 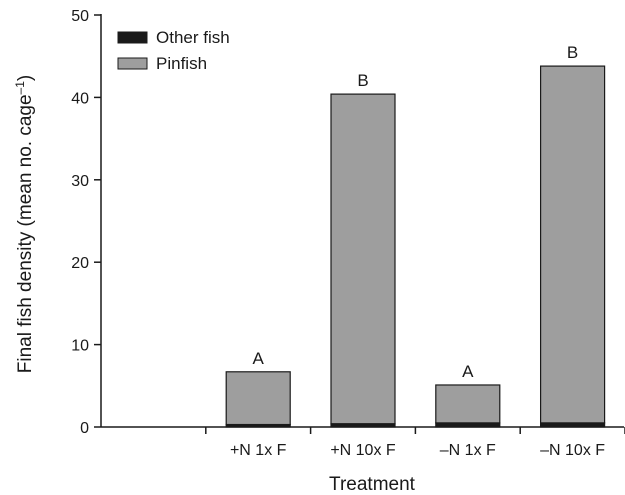 What do you see at coordinates (193, 37) in the screenshot?
I see `legend-label: Other fish` at bounding box center [193, 37].